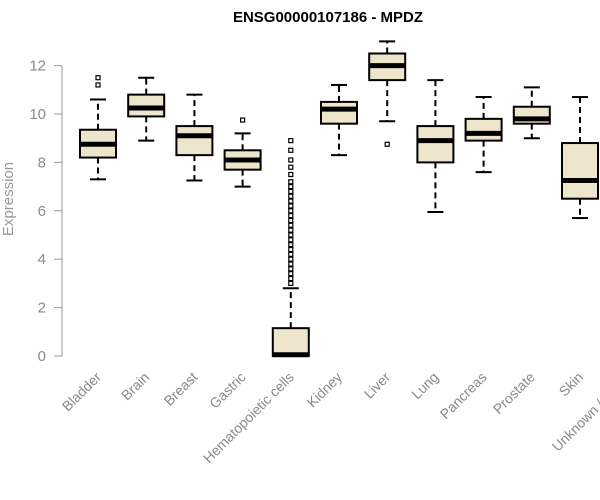 This screenshot has height=500, width=600. What do you see at coordinates (181, 389) in the screenshot?
I see `x-category-label: Breast` at bounding box center [181, 389].